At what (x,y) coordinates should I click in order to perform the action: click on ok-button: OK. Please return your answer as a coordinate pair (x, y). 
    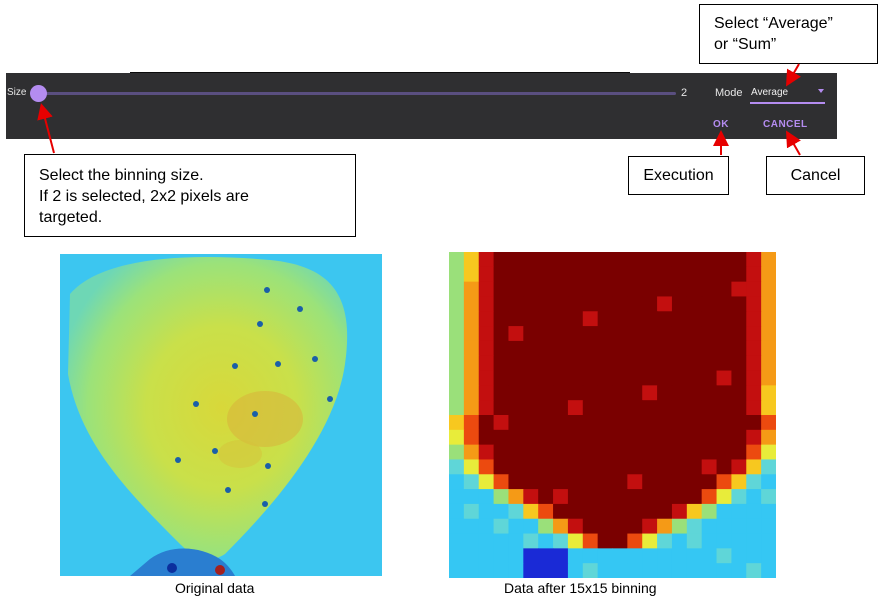
    Looking at the image, I should click on (721, 124).